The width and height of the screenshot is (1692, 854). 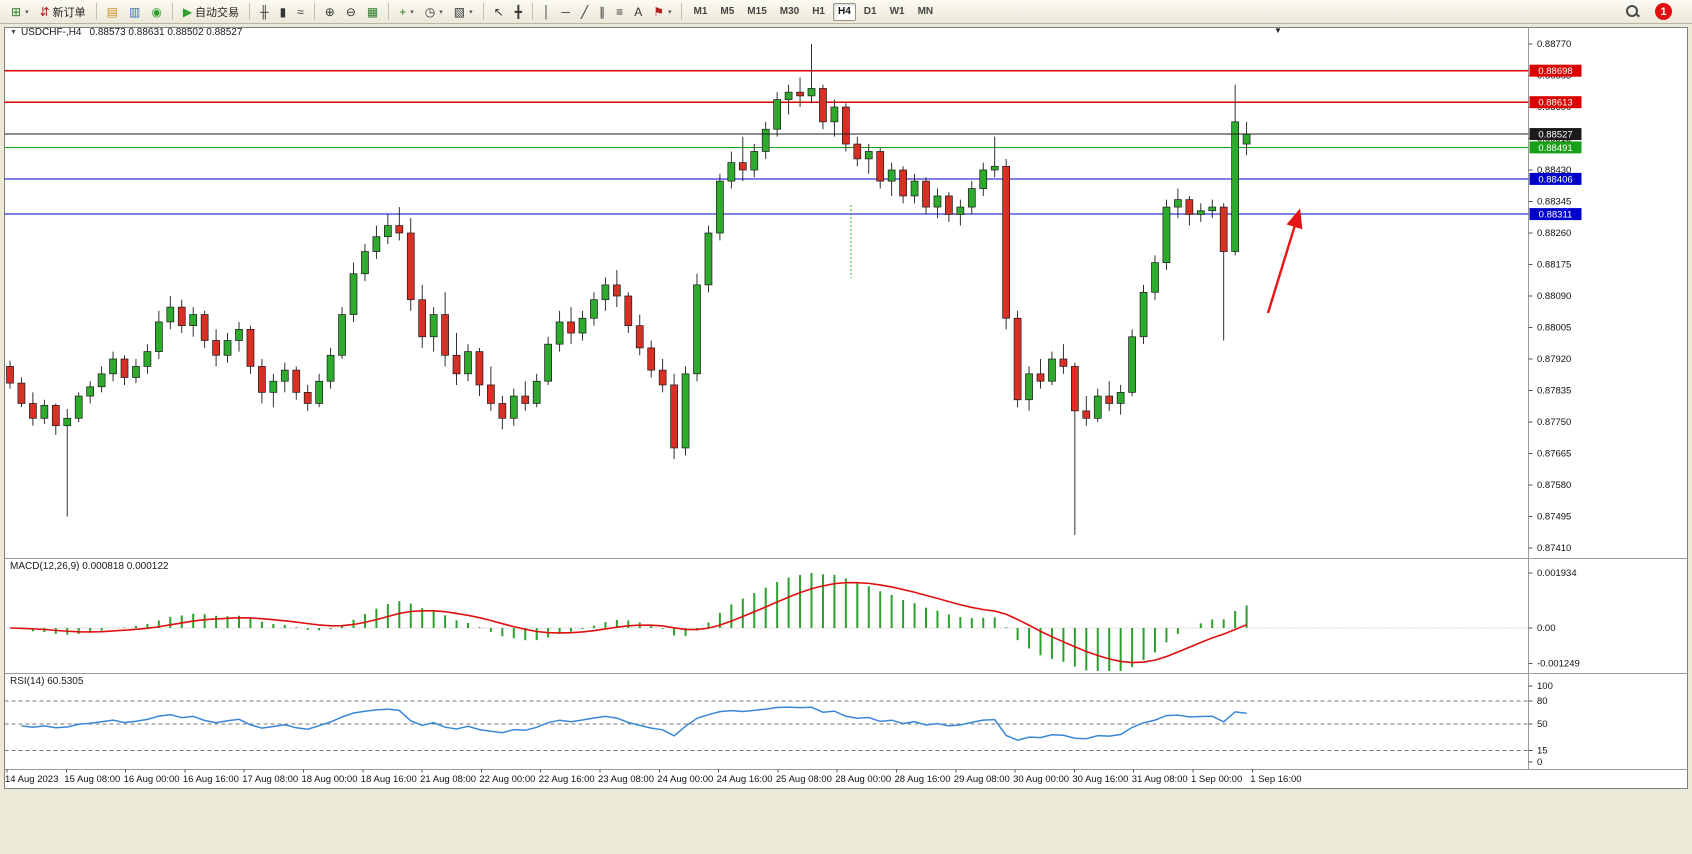 I want to click on candlestick-chart-button: ▮, so click(x=283, y=12).